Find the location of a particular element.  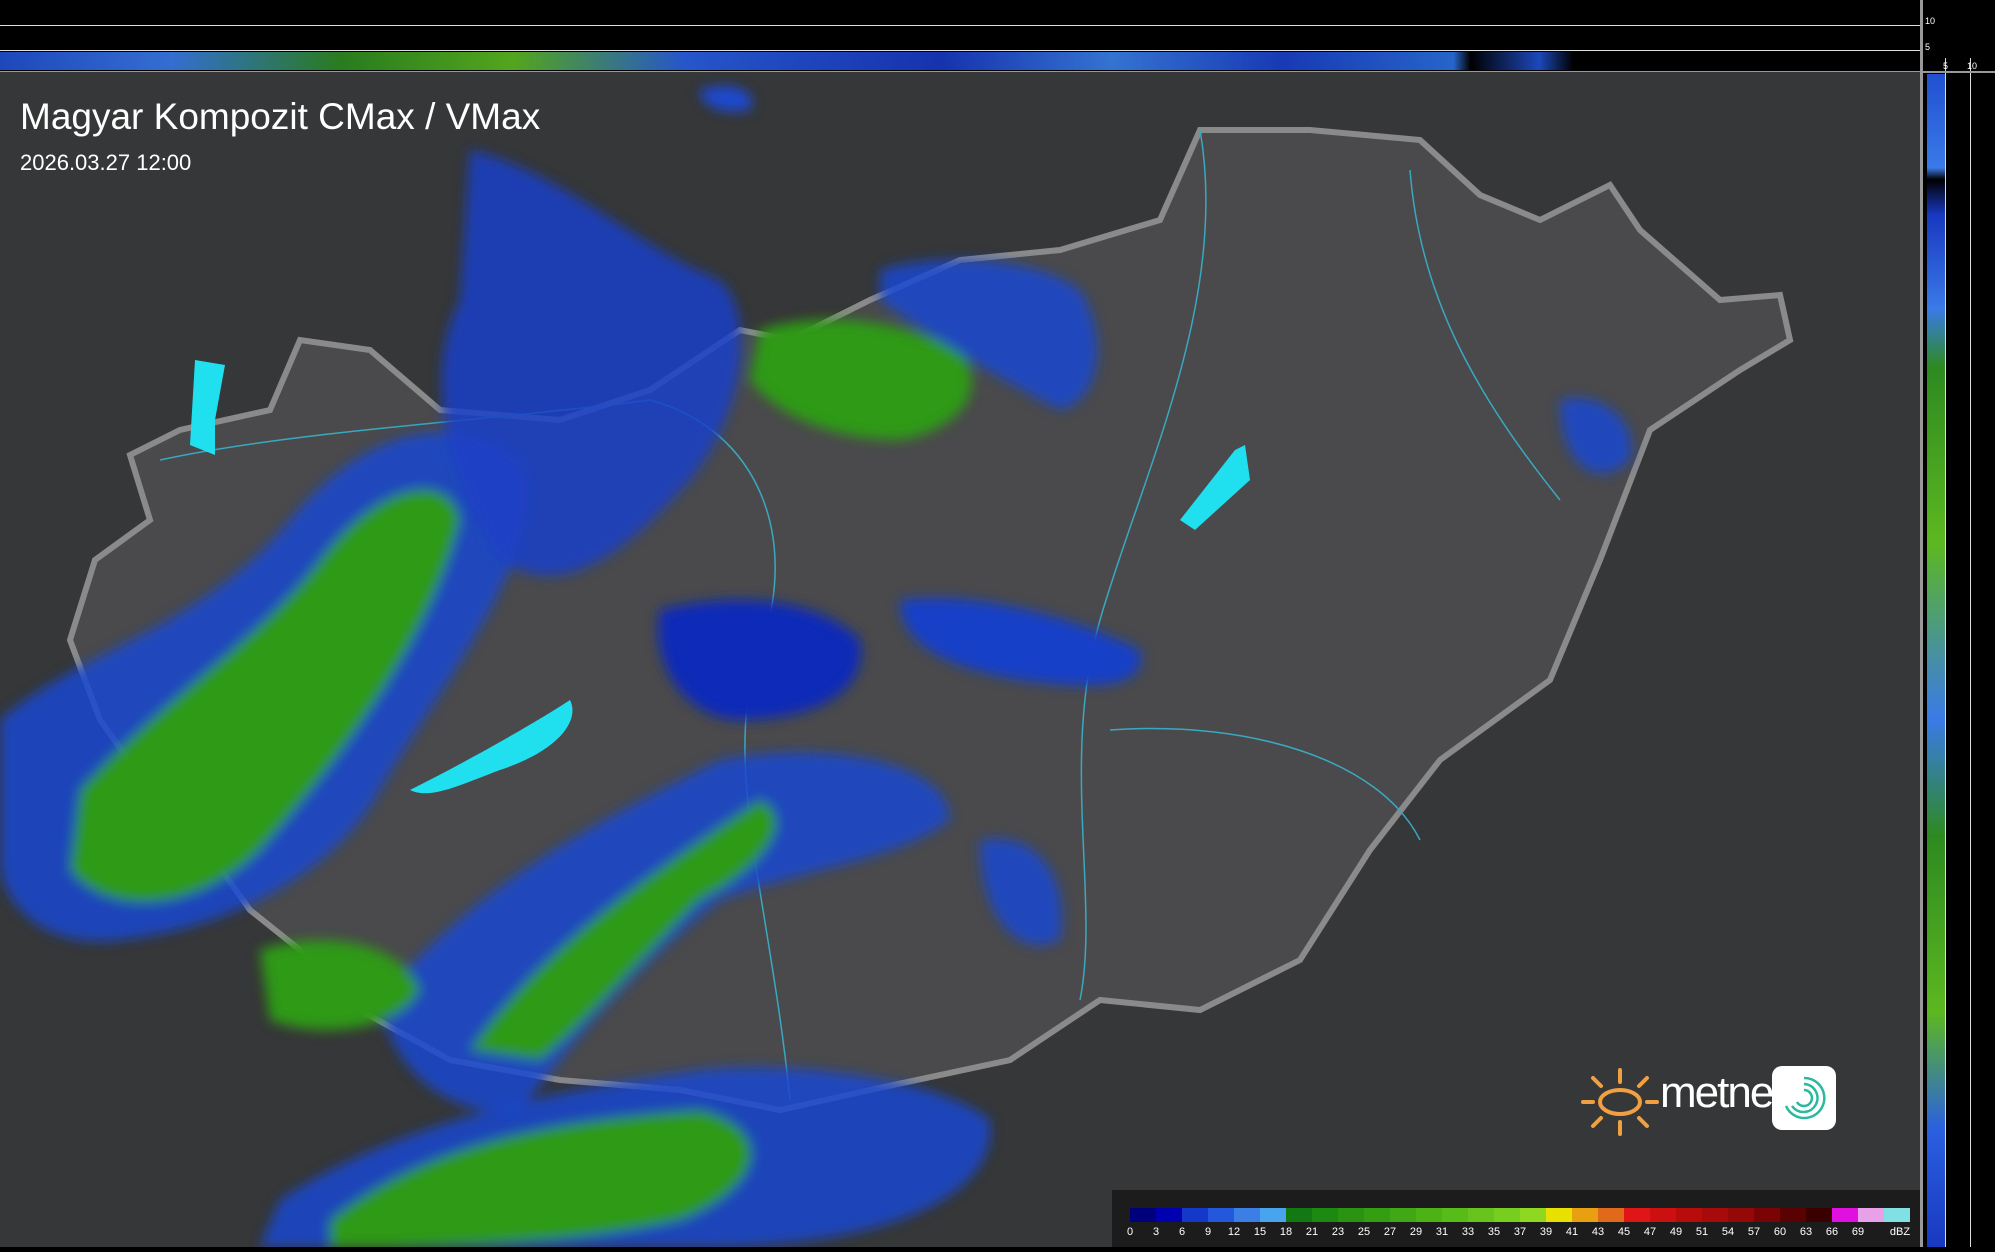

legend-label: 23 is located at coordinates (1338, 1232).